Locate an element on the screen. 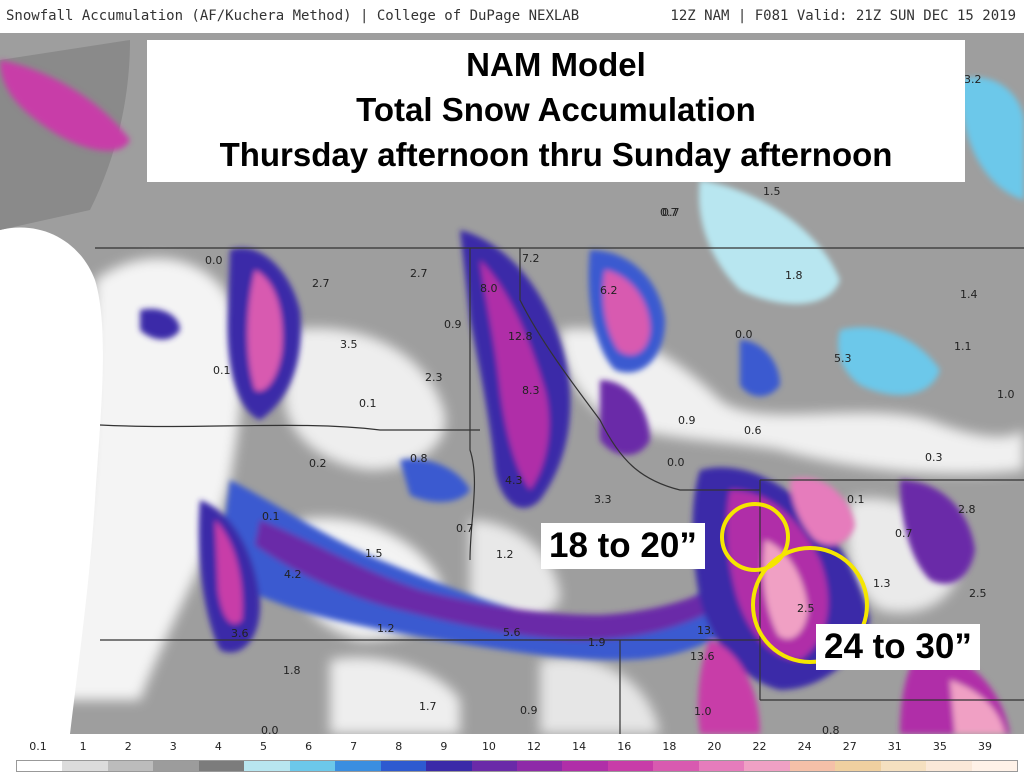 This screenshot has width=1024, height=776. map-value-label: 7.2 is located at coordinates (531, 258).